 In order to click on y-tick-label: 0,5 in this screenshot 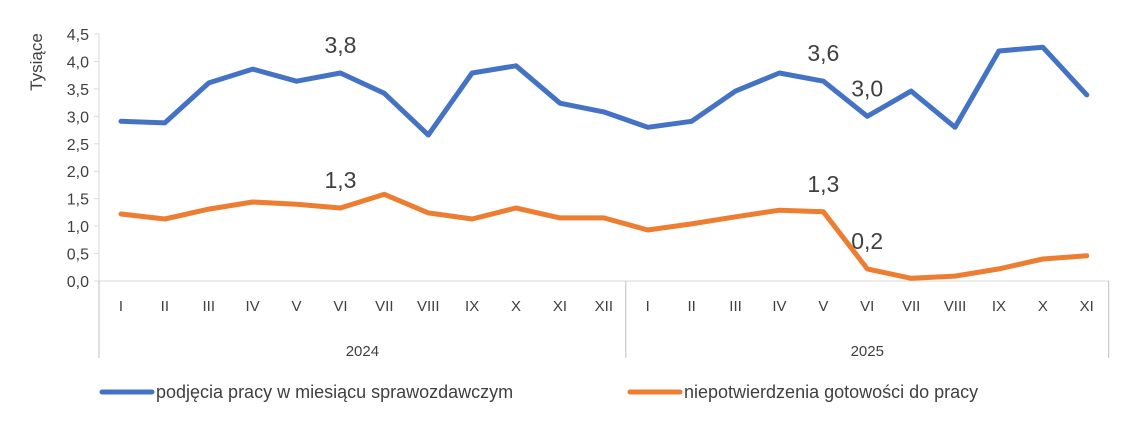, I will do `click(78, 255)`.